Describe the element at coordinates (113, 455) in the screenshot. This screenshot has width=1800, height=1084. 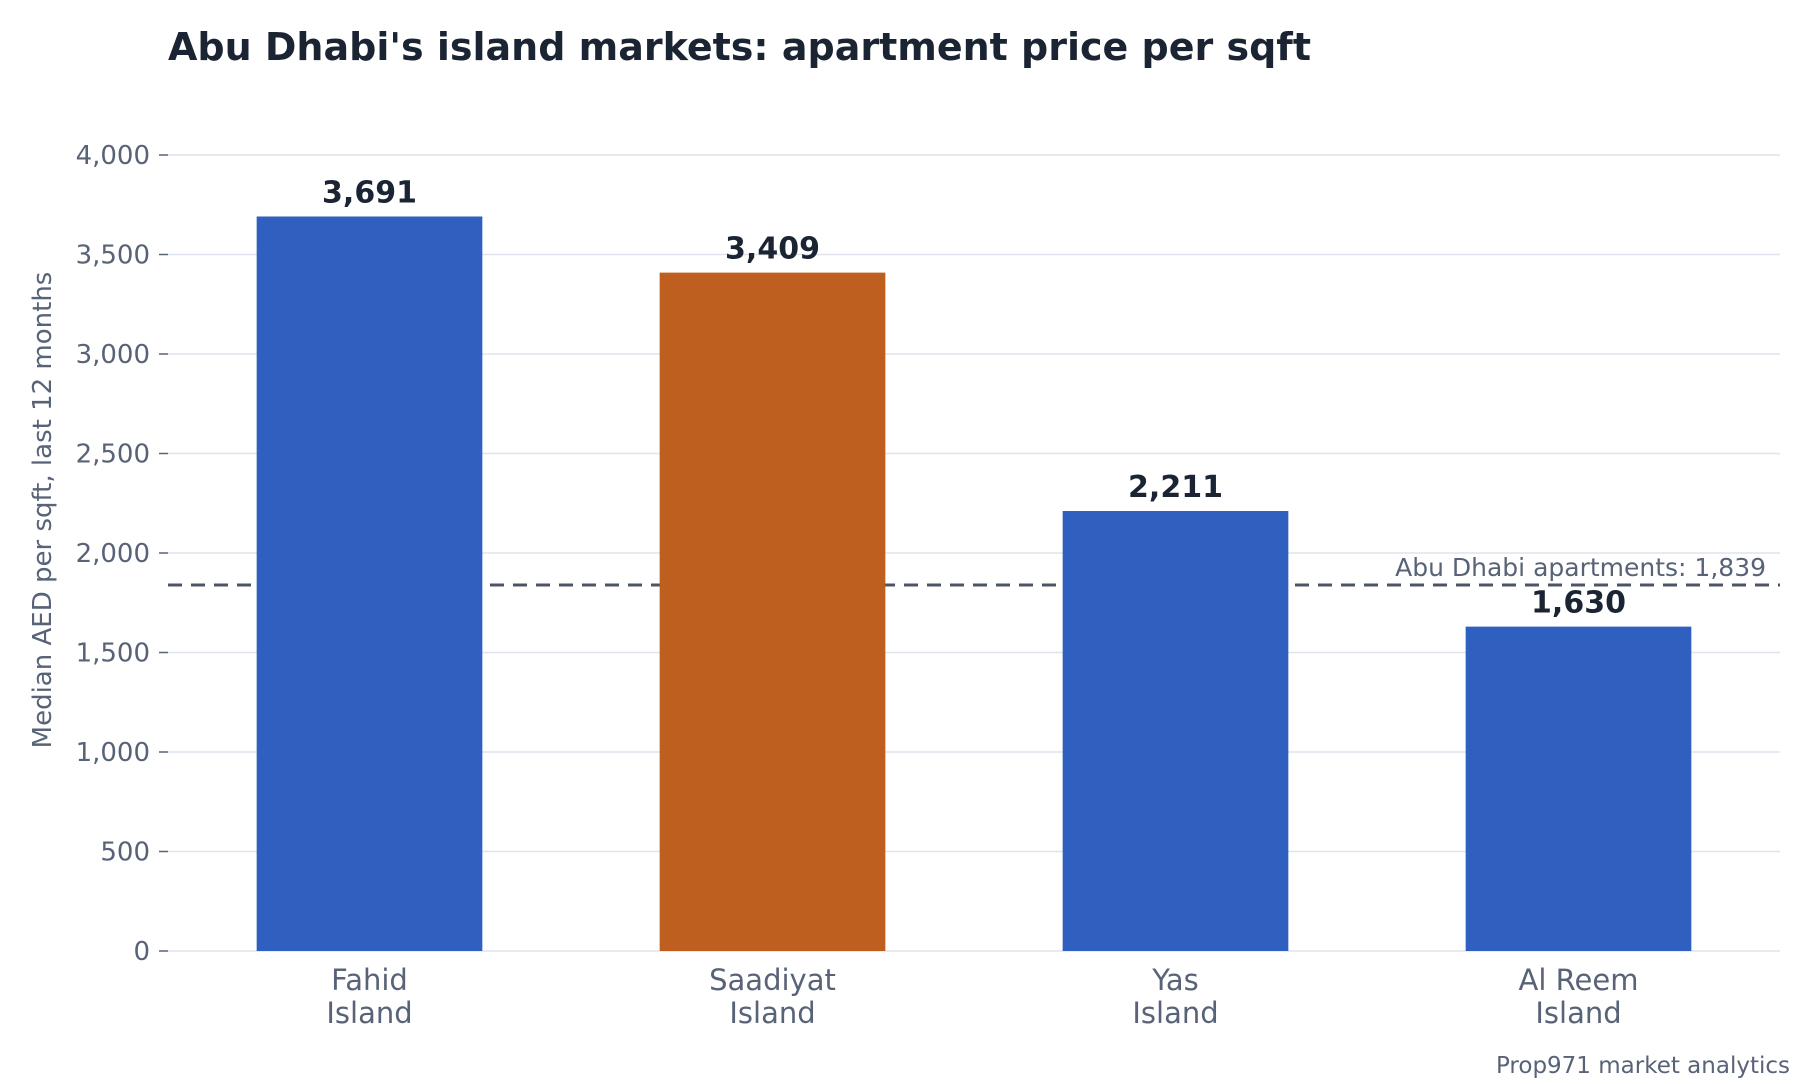
I see `y-tick-label: 2,500` at that location.